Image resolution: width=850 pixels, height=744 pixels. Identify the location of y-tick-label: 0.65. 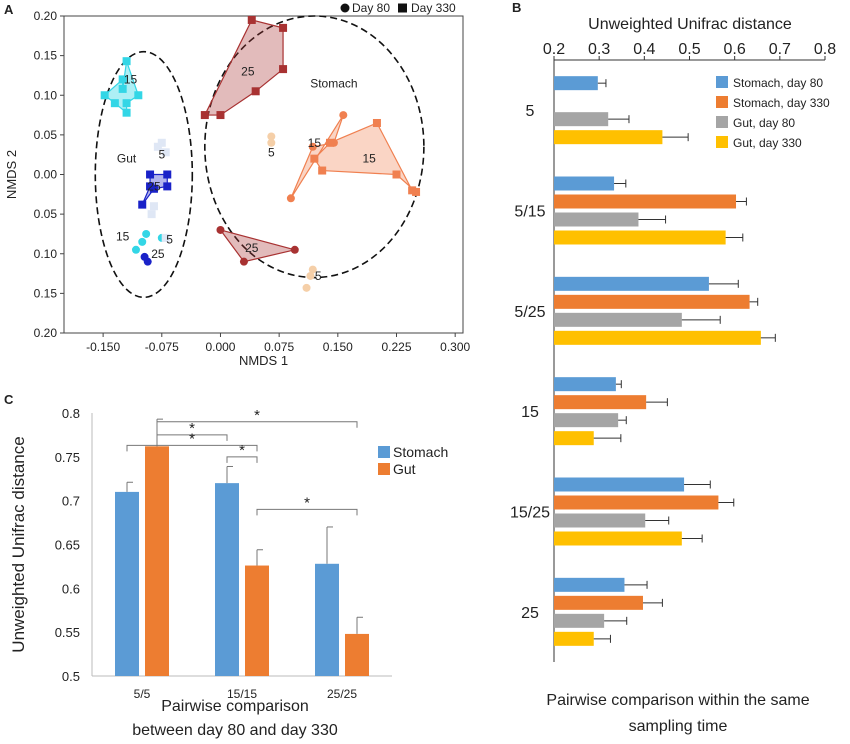
(67, 545).